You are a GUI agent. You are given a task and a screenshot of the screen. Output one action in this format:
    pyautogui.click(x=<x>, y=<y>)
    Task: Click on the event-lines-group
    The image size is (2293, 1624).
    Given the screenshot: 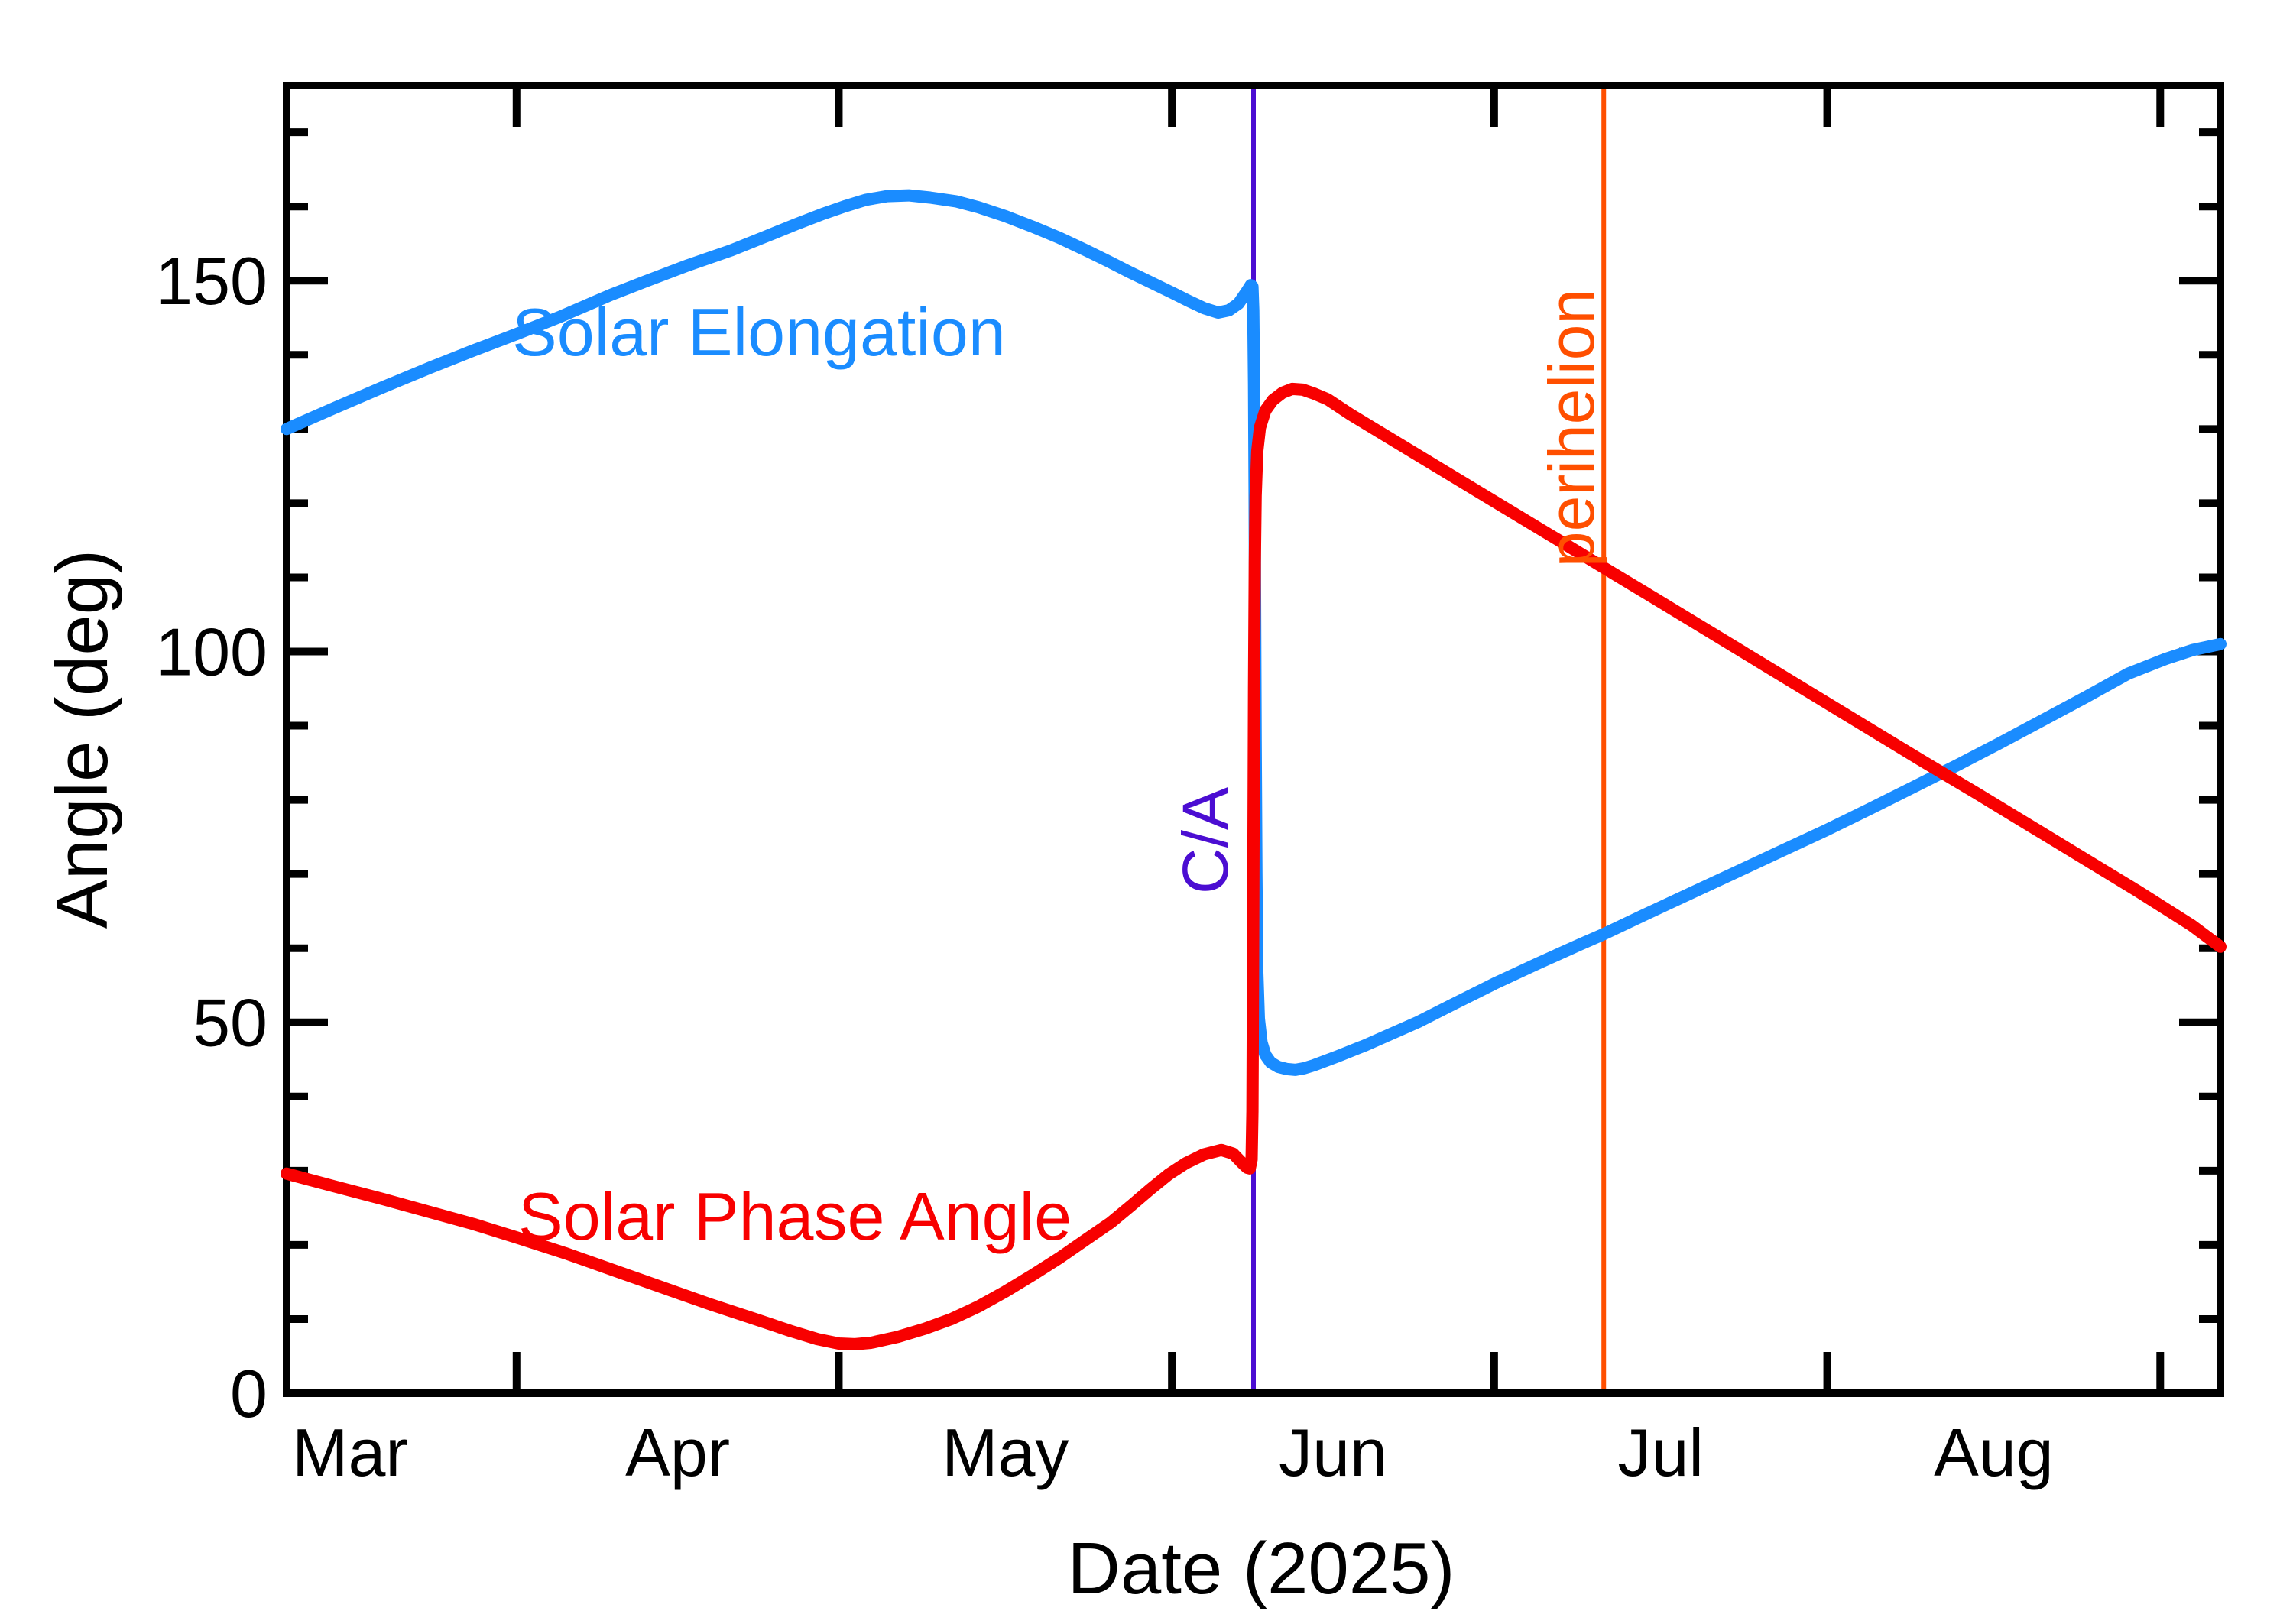 What is the action you would take?
    pyautogui.click(x=1429, y=739)
    